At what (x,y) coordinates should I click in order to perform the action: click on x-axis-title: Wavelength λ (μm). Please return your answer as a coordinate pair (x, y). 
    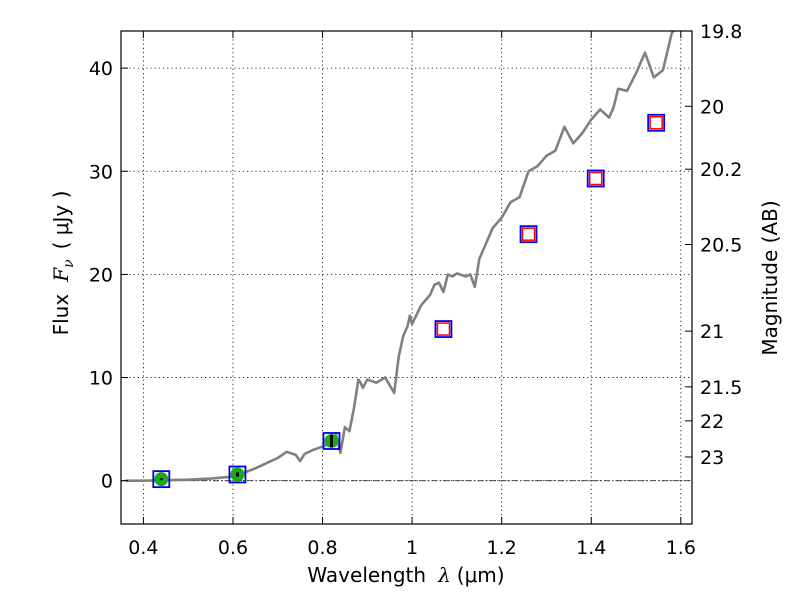
    Looking at the image, I should click on (405, 575).